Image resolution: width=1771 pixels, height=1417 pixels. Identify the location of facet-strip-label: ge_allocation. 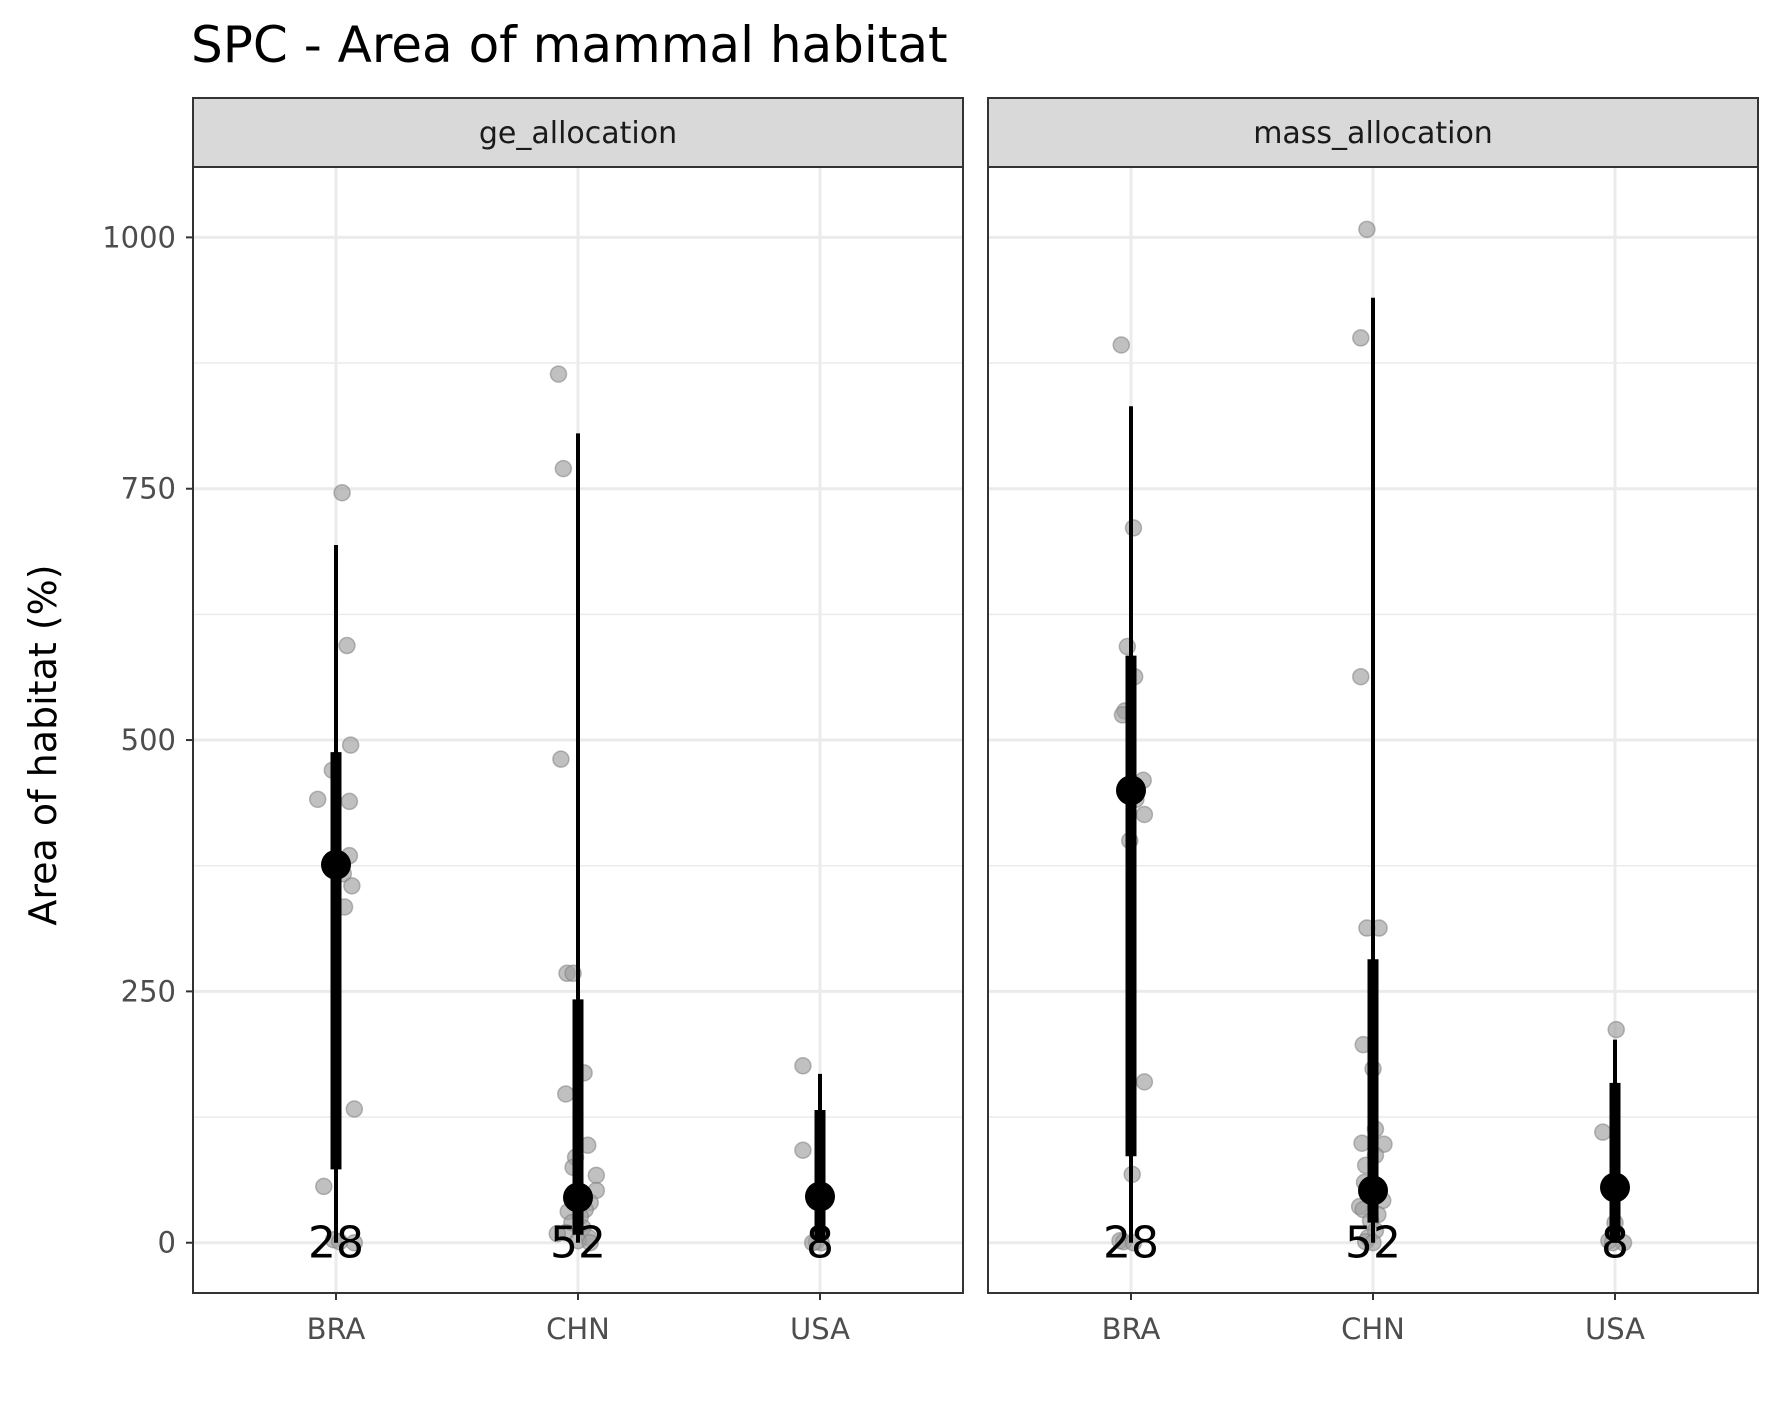
(578, 133).